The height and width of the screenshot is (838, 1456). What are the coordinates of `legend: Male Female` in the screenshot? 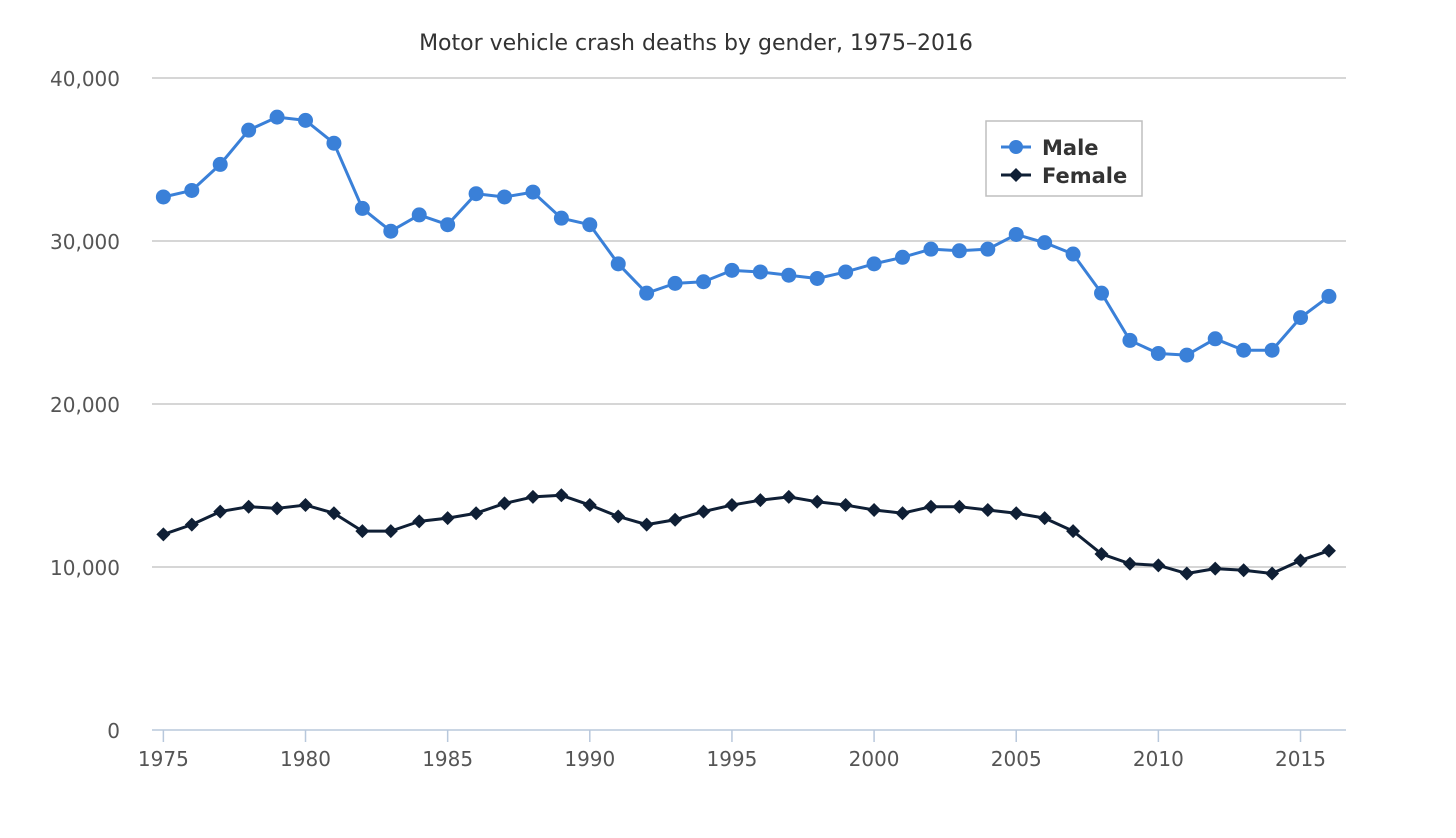 It's located at (1064, 158).